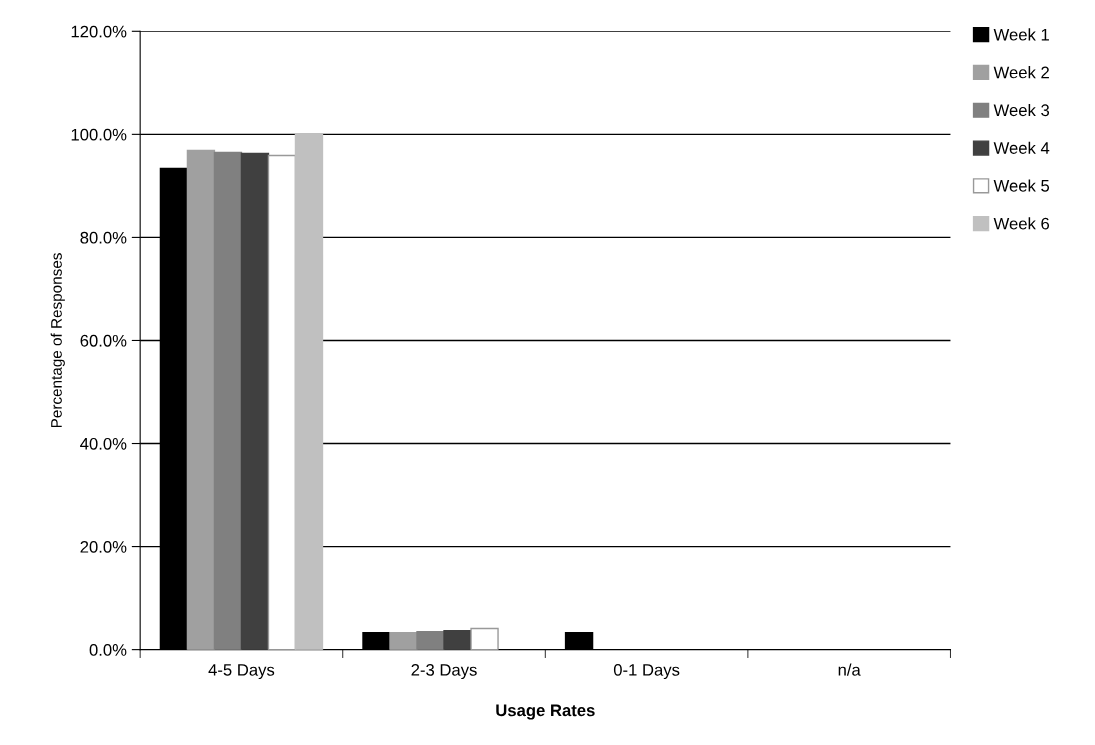 This screenshot has height=745, width=1095. I want to click on y-tick-label: 40.0%, so click(103, 443).